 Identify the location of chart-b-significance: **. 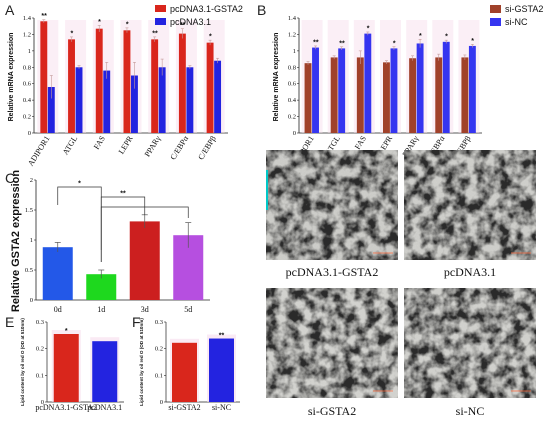
(316, 42).